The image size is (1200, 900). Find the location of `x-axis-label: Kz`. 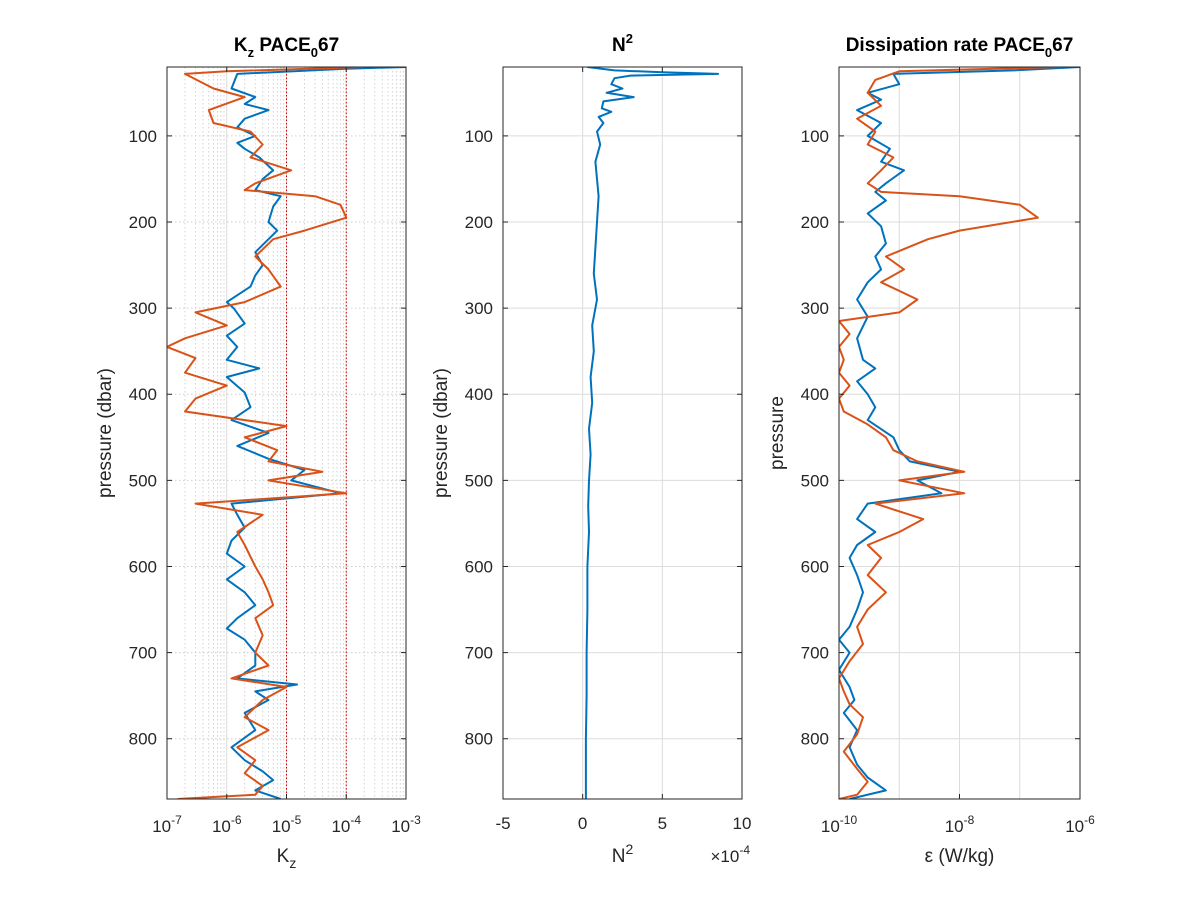

x-axis-label: Kz is located at coordinates (287, 858).